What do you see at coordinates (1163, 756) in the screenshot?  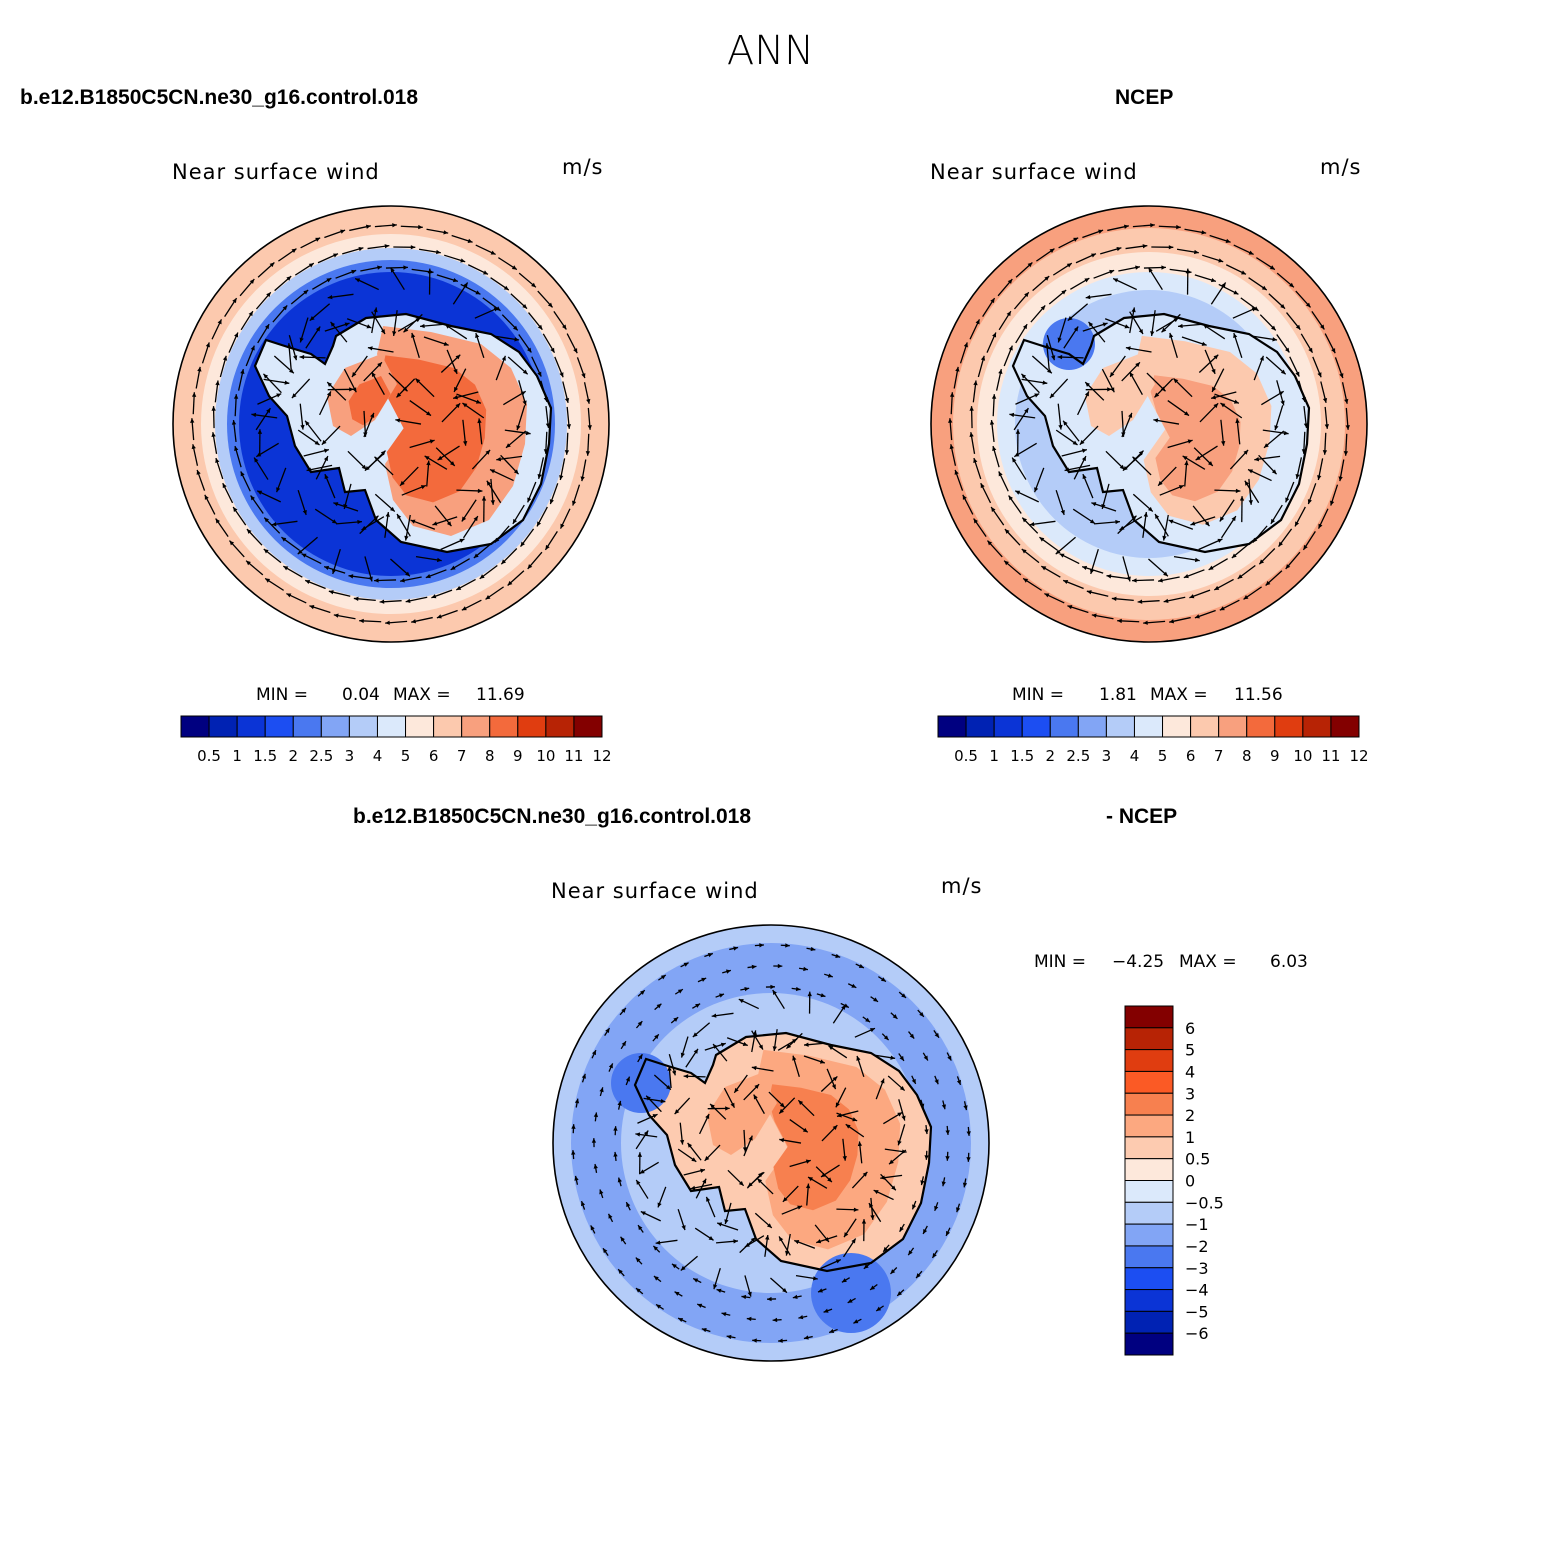 I see `colorbar2-tick-label: 5` at bounding box center [1163, 756].